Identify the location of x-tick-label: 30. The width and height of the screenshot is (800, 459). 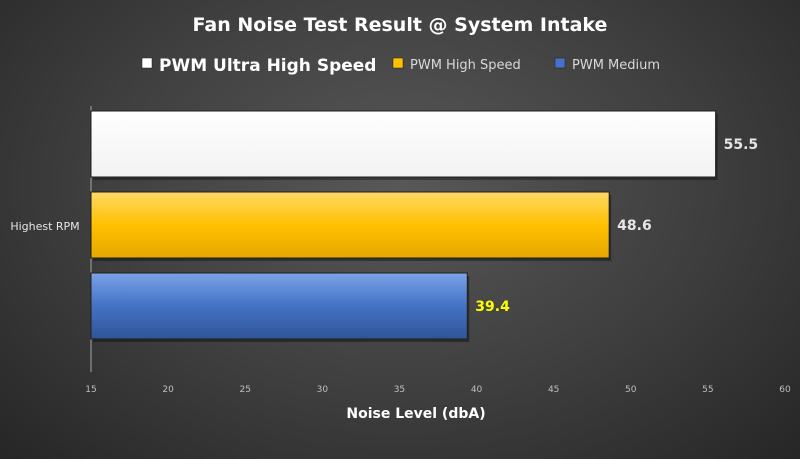
(323, 390).